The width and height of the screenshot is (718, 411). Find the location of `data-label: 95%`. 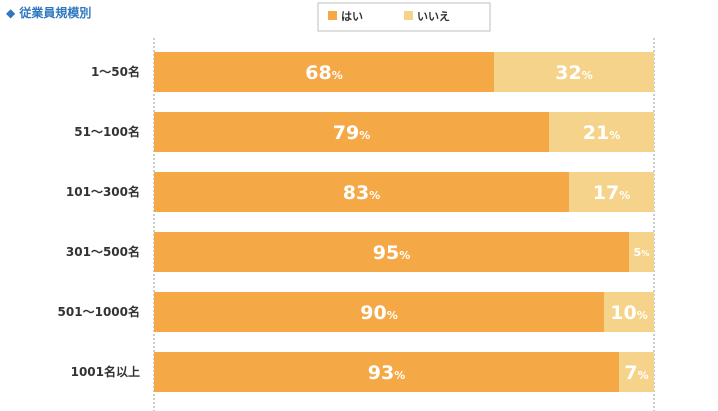

data-label: 95% is located at coordinates (391, 253).